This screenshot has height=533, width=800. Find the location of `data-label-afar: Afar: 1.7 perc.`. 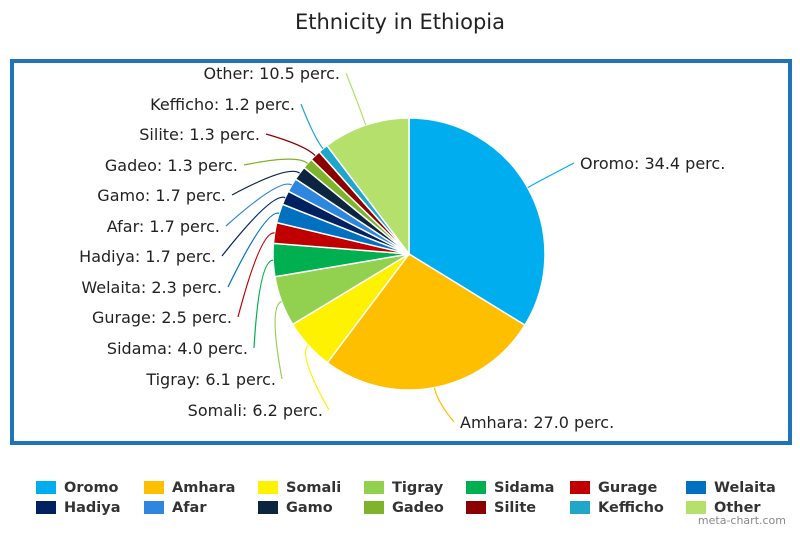

data-label-afar: Afar: 1.7 perc. is located at coordinates (163, 226).